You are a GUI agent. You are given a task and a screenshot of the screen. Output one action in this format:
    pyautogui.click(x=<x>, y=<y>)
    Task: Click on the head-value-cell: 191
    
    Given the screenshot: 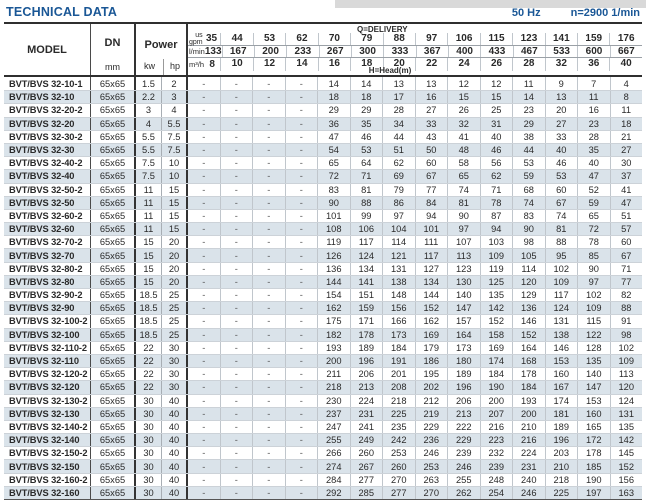 What is the action you would take?
    pyautogui.click(x=398, y=361)
    